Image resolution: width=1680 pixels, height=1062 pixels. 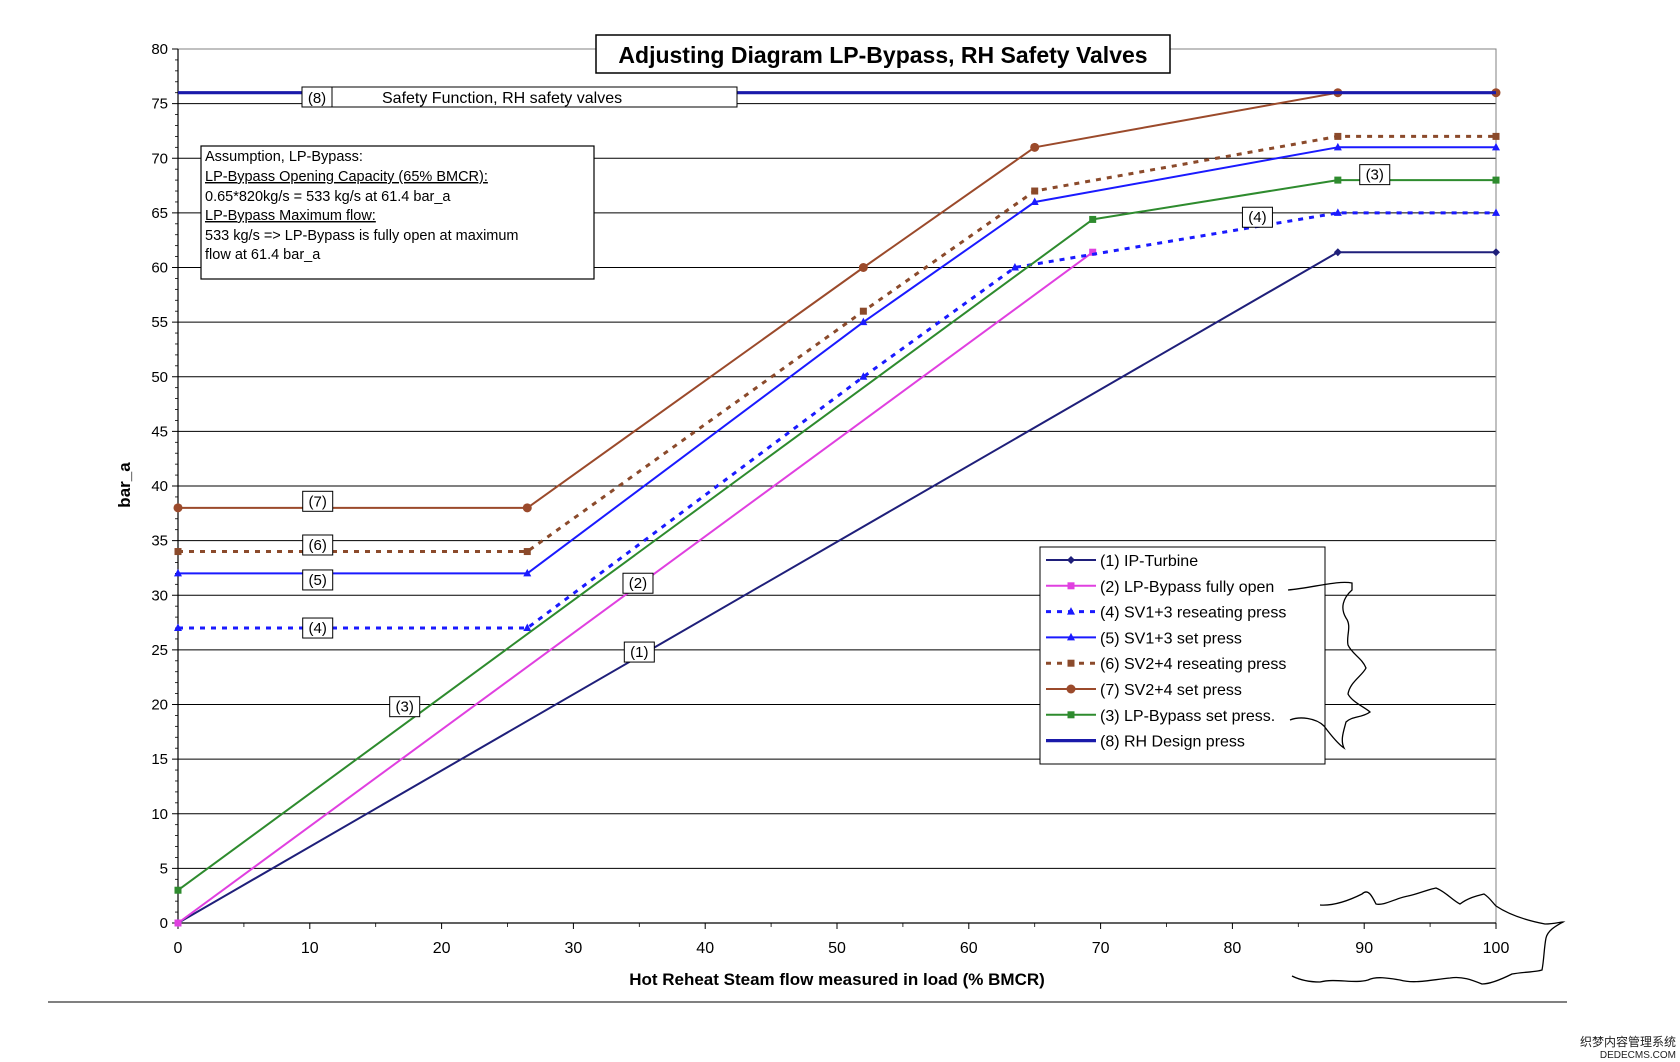 What do you see at coordinates (159, 814) in the screenshot?
I see `y-tick-label: 10` at bounding box center [159, 814].